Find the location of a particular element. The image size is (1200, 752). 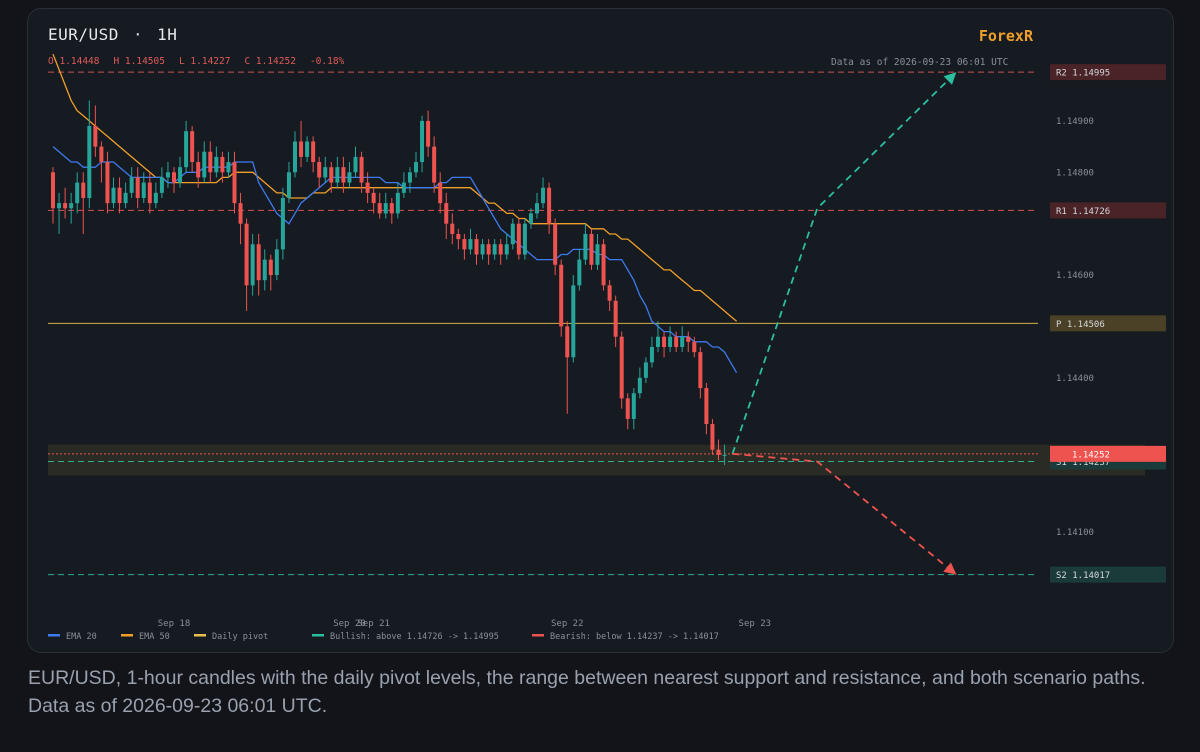

scenario-path-bullish is located at coordinates (844, 263).